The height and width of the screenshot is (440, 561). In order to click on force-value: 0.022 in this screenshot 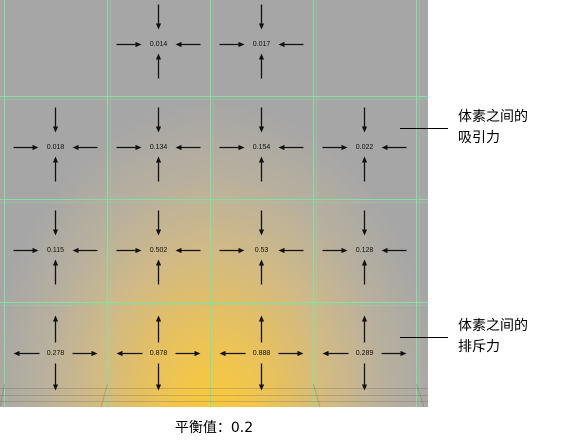, I will do `click(364, 147)`.